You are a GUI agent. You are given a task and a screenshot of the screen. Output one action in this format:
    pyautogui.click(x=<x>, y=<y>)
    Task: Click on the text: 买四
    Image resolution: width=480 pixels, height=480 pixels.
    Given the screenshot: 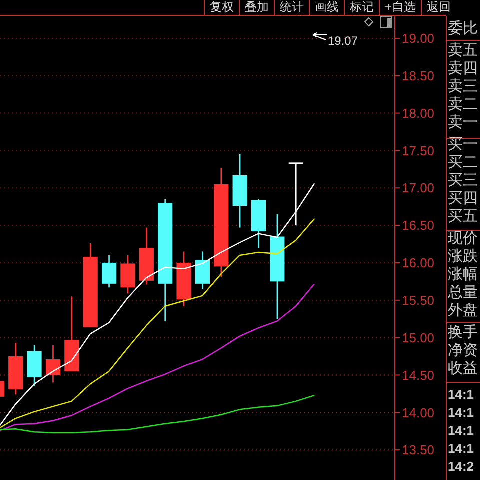 What is the action you would take?
    pyautogui.click(x=463, y=198)
    